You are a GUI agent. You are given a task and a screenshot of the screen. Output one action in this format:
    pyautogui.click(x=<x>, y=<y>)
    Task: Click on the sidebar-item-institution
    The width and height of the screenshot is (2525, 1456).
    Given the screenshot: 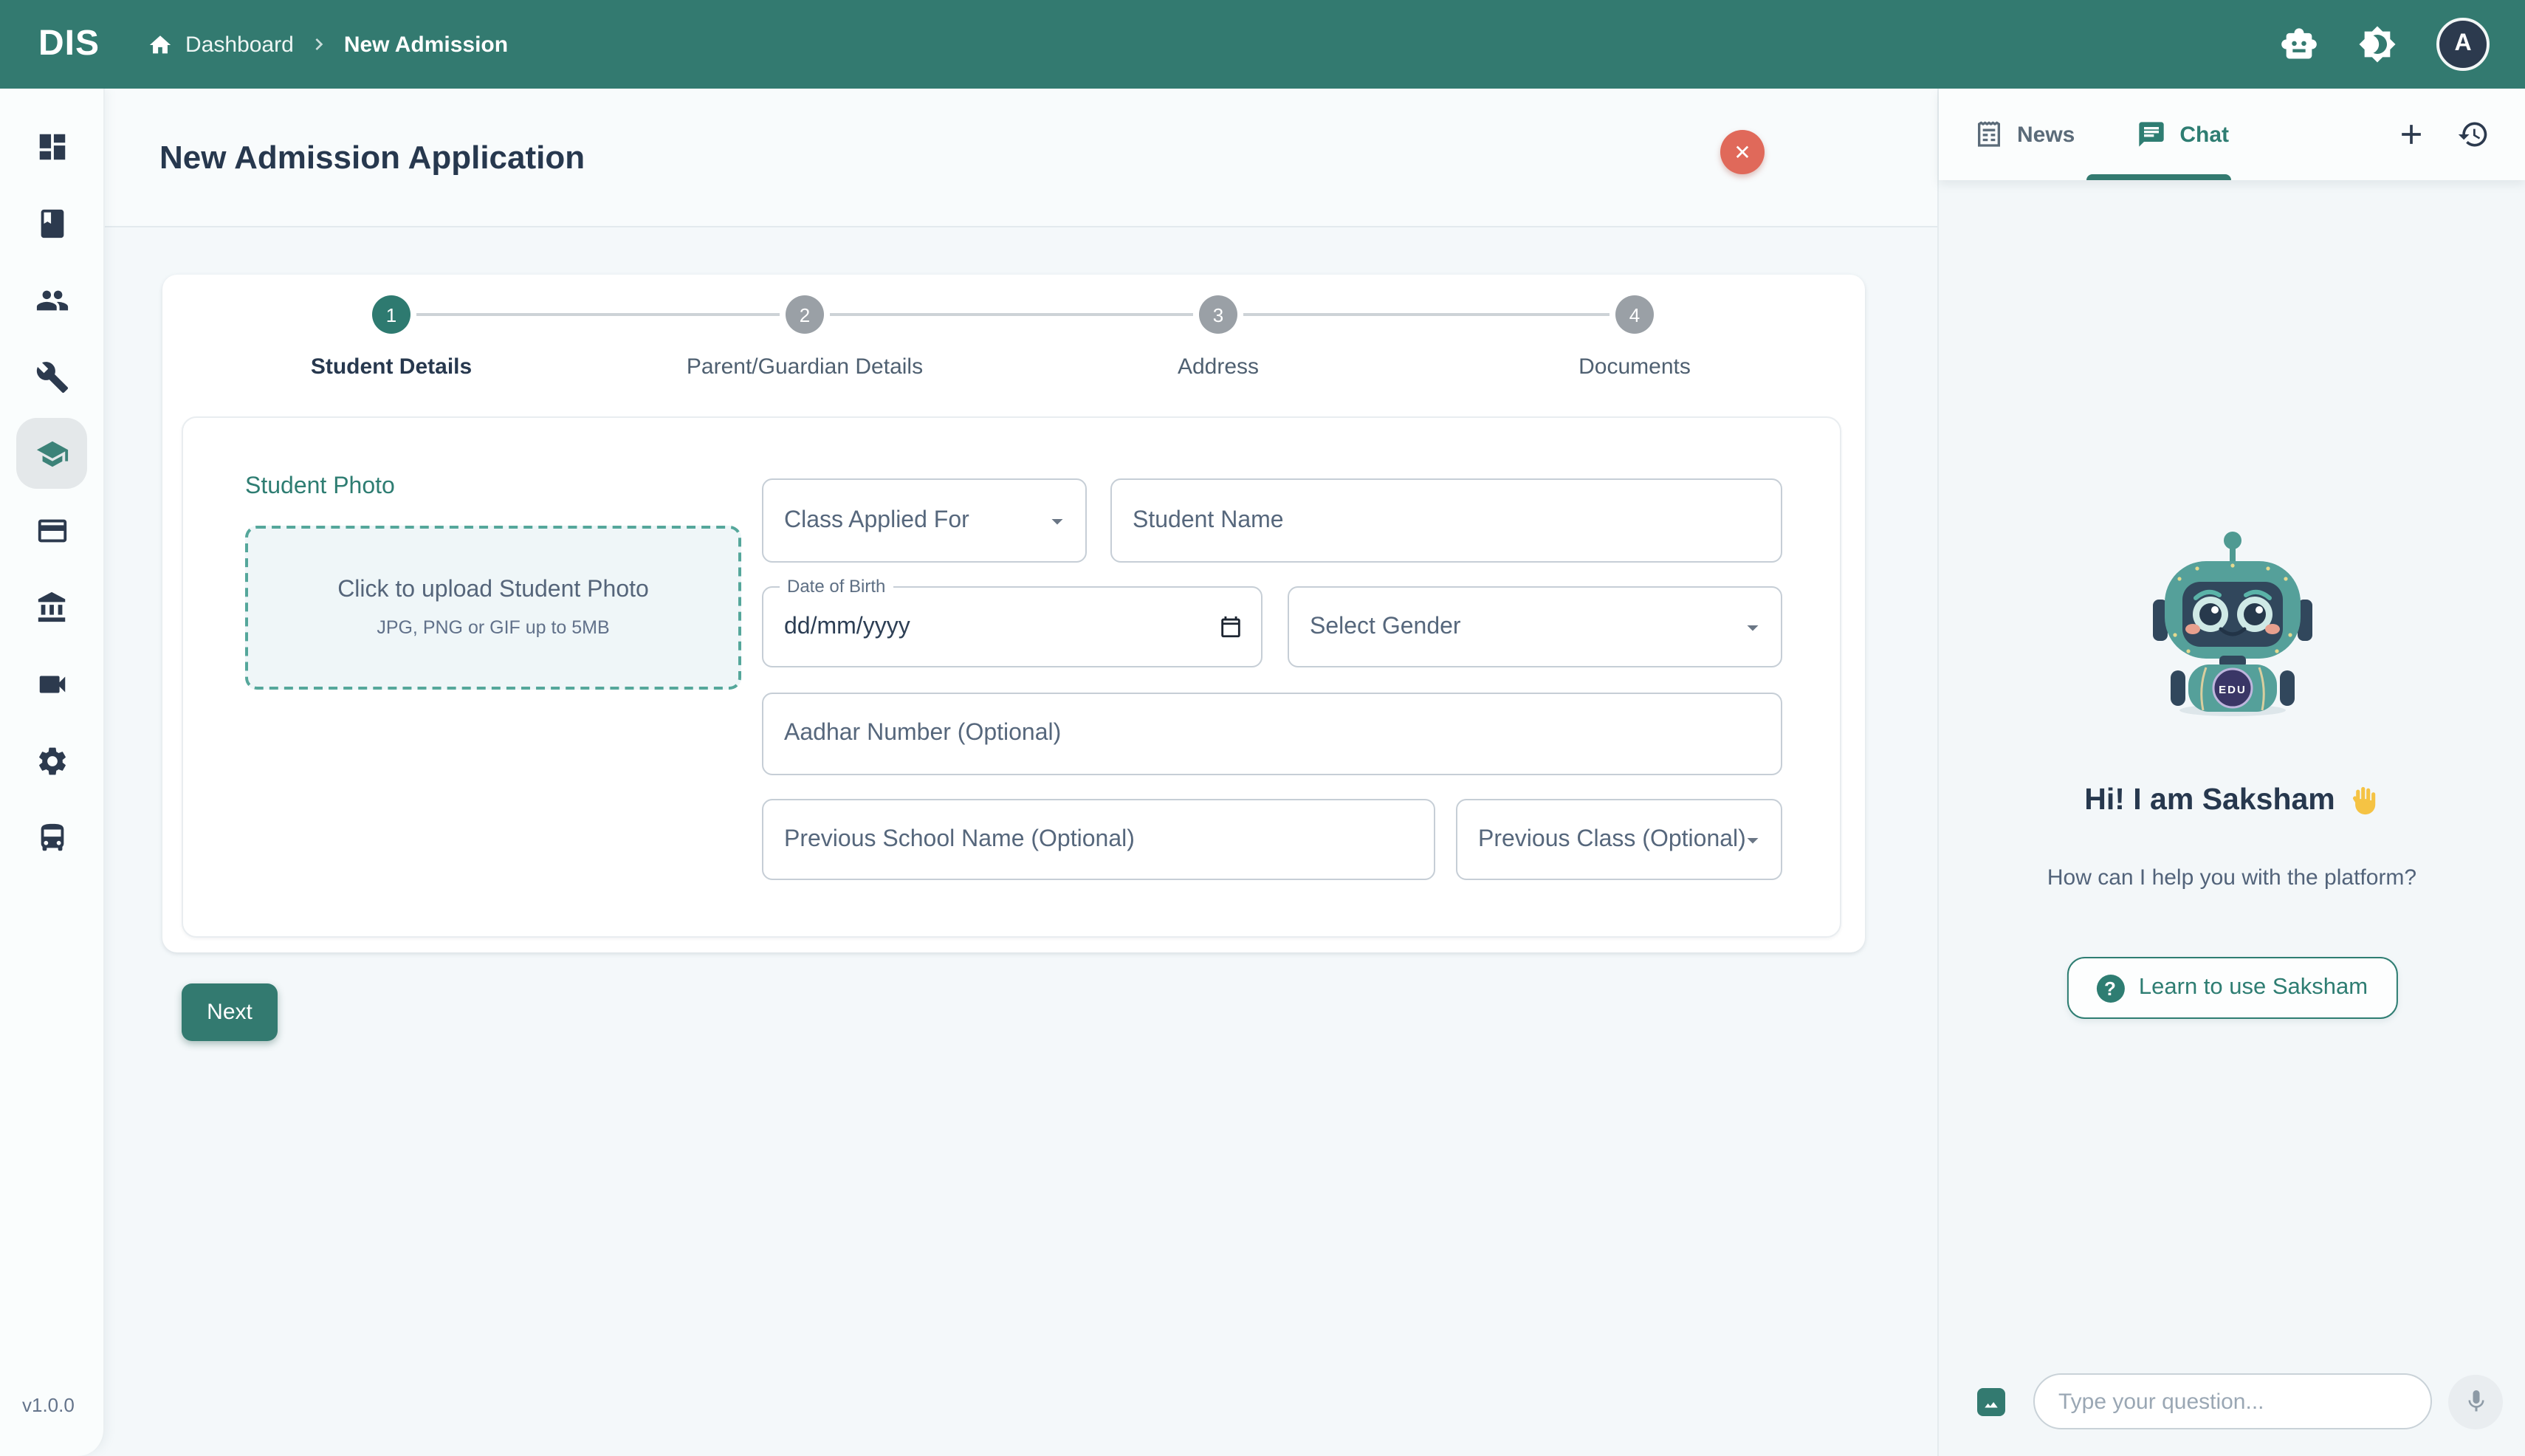 What is the action you would take?
    pyautogui.click(x=52, y=607)
    